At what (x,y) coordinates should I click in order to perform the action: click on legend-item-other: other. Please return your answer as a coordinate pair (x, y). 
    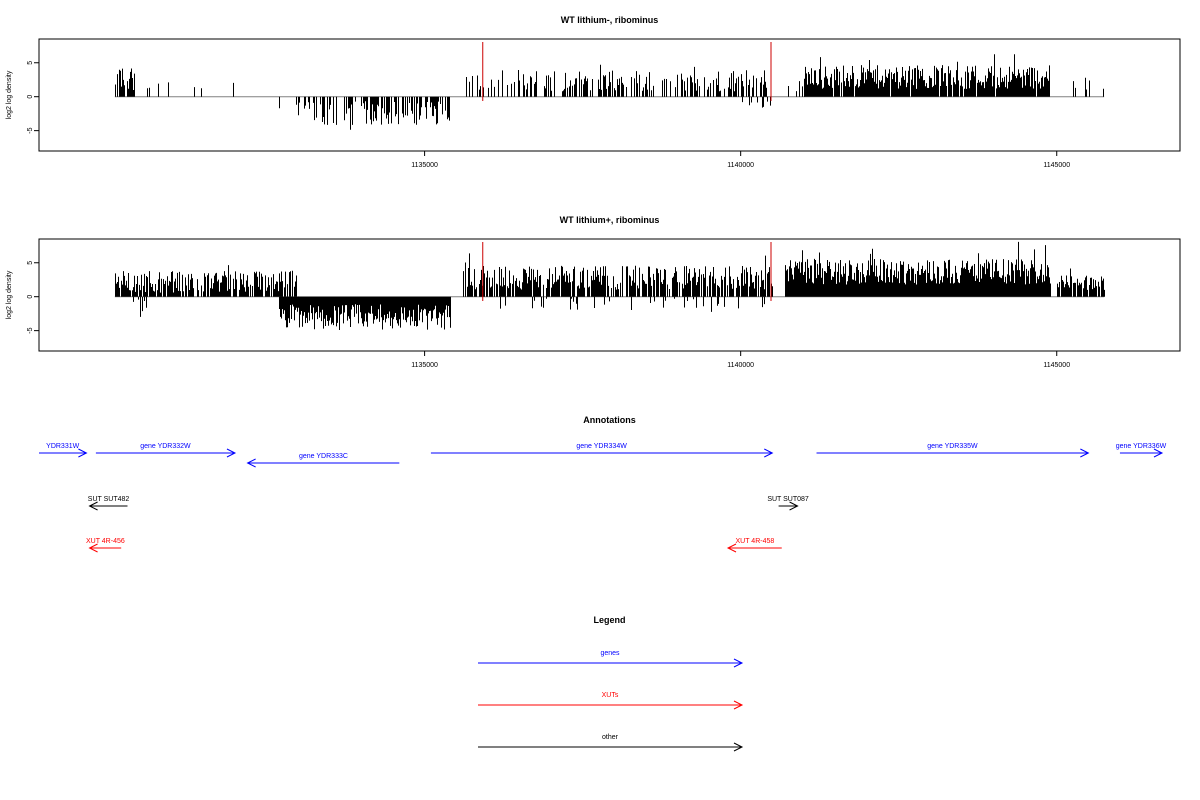
    Looking at the image, I should click on (611, 743).